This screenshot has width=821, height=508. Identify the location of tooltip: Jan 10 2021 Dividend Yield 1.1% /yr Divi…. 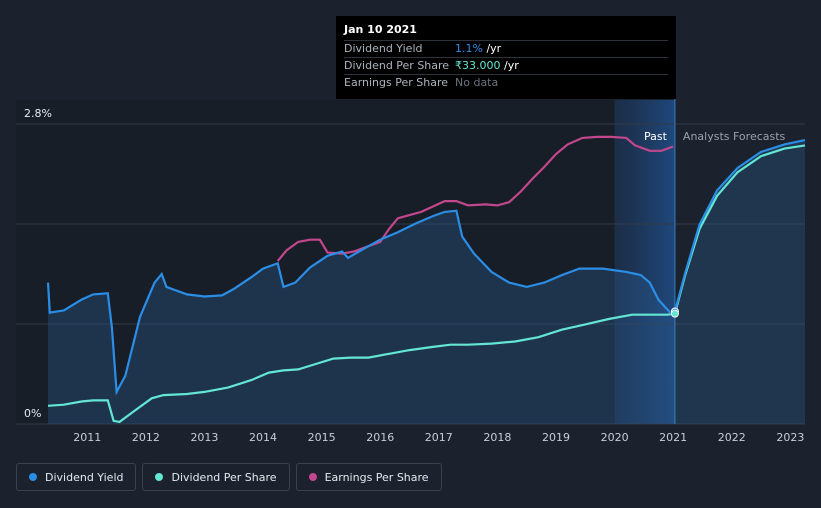
(506, 57).